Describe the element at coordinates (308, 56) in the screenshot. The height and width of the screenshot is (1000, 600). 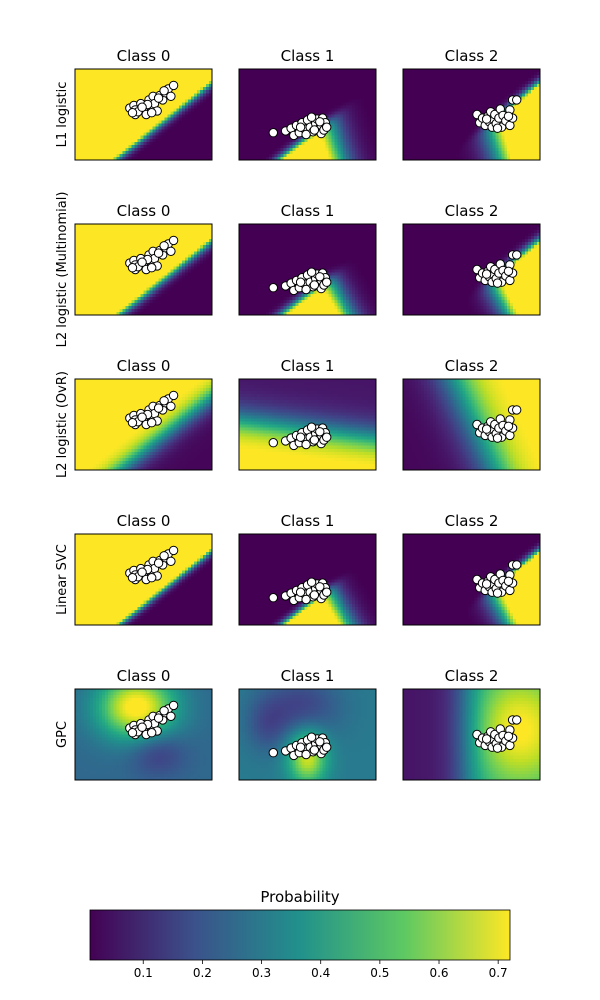
I see `panel-title: Class 1` at that location.